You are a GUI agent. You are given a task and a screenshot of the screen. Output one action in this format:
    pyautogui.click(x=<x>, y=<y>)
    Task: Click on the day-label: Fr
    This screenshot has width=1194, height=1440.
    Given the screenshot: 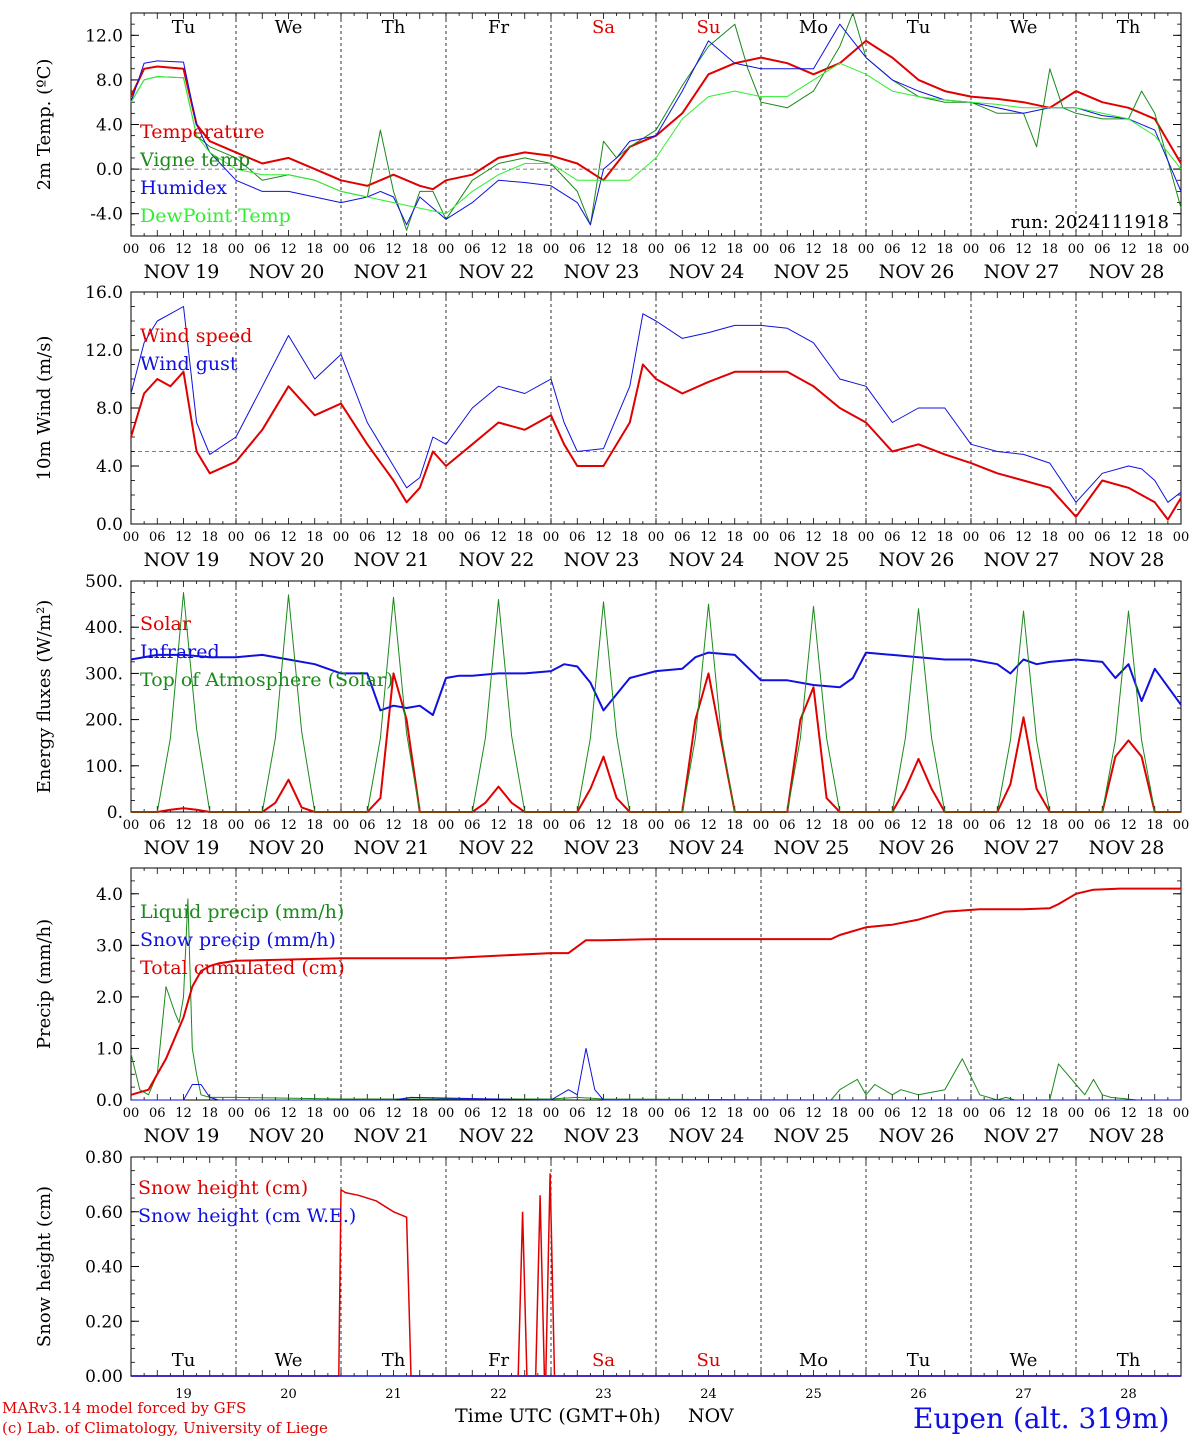 What is the action you would take?
    pyautogui.click(x=498, y=1360)
    